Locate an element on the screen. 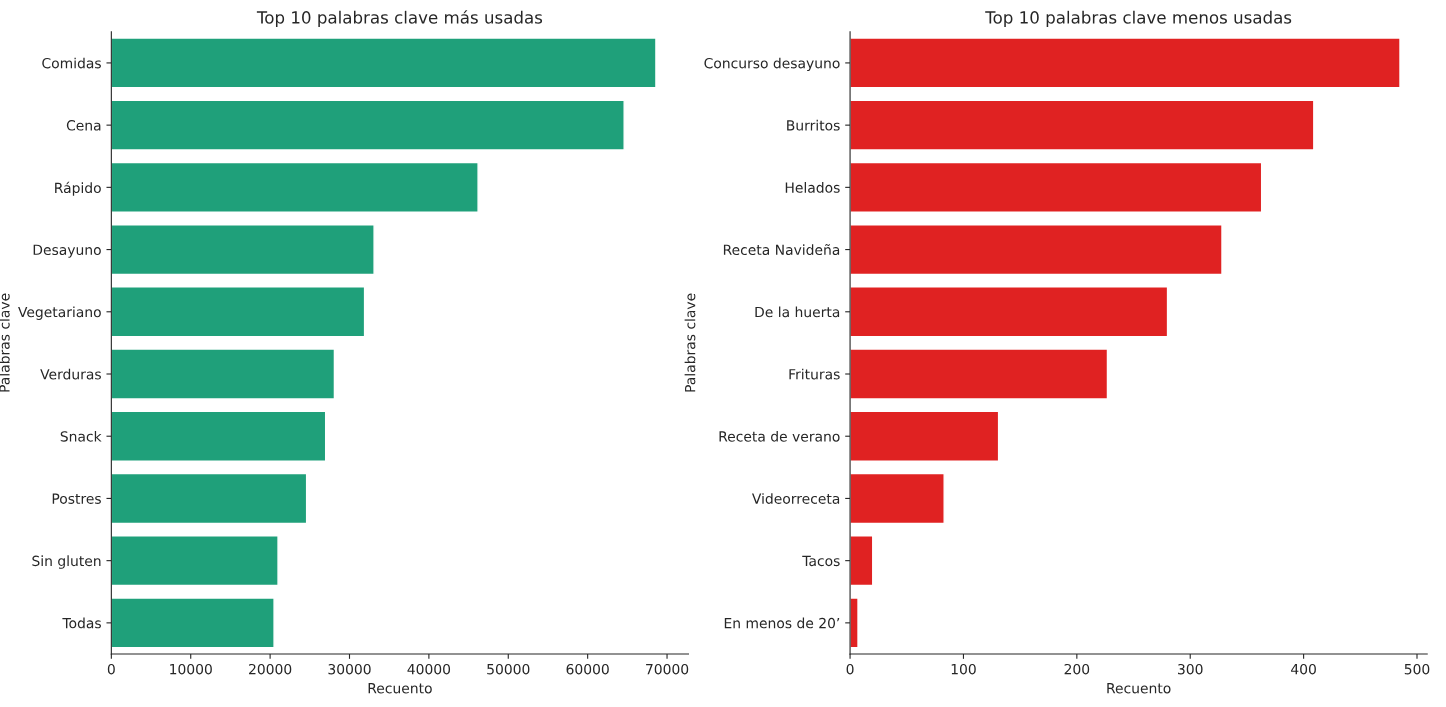 This screenshot has width=1446, height=707. y-tick-label: Desayuno is located at coordinates (67, 251).